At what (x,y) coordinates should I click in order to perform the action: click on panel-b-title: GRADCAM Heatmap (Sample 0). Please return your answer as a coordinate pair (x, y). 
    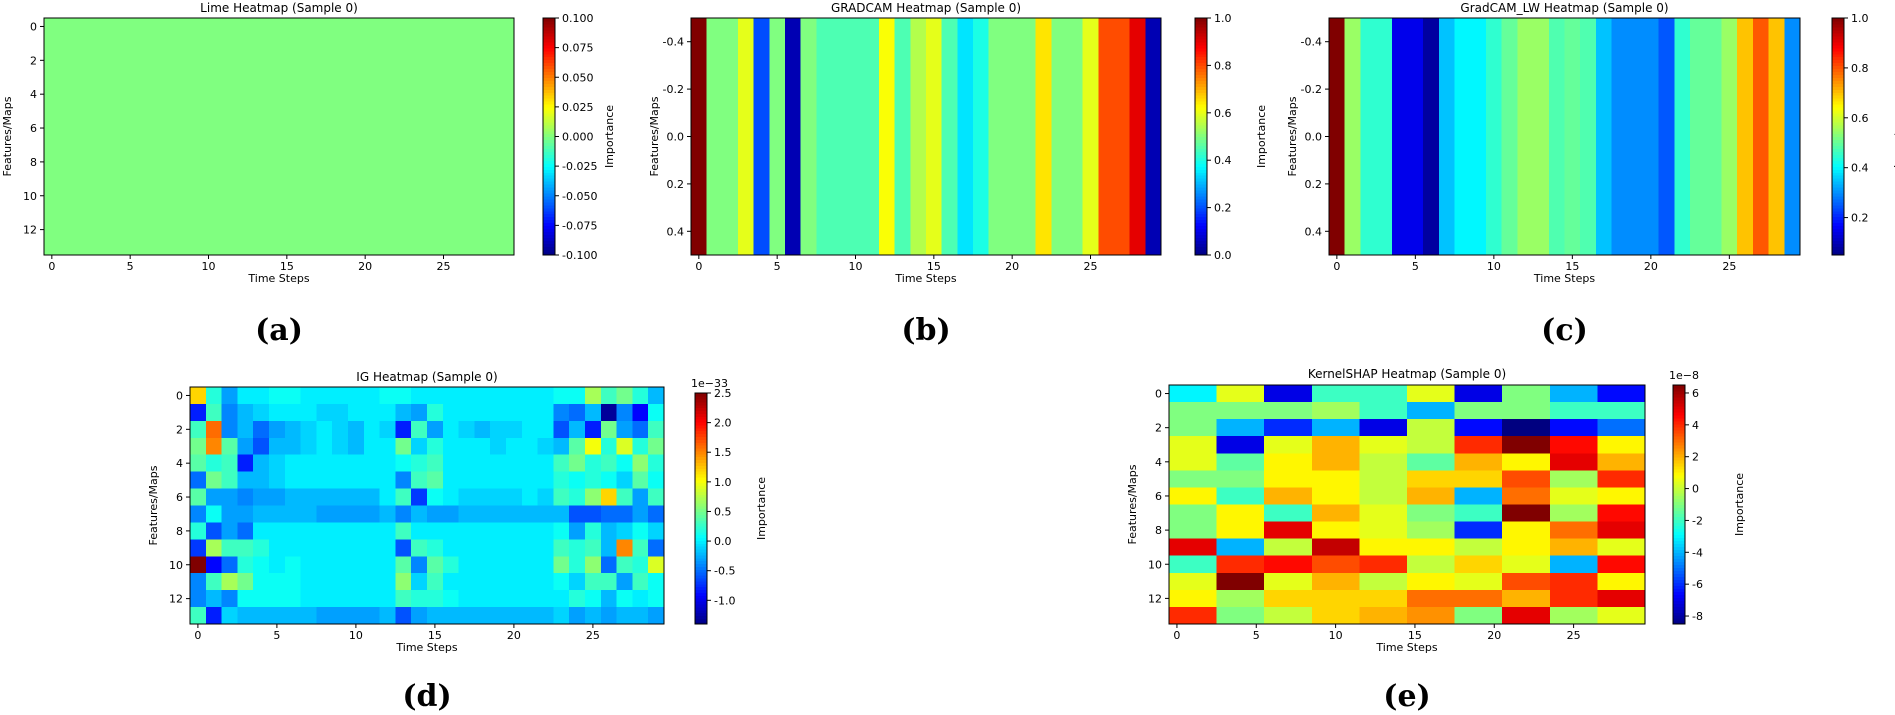
    Looking at the image, I should click on (926, 8).